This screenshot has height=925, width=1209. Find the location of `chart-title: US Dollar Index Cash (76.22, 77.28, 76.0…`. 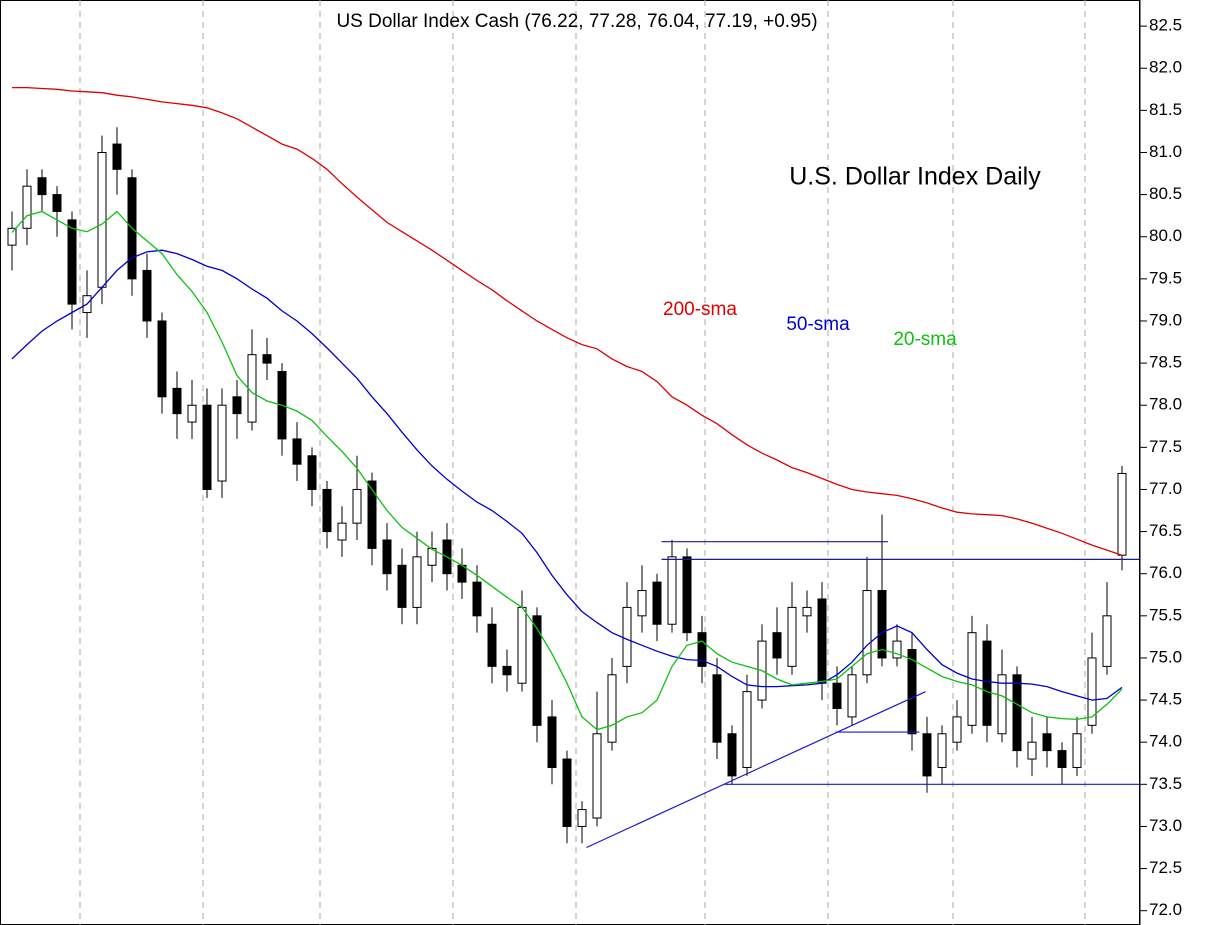

chart-title: US Dollar Index Cash (76.22, 77.28, 76.0… is located at coordinates (576, 21).